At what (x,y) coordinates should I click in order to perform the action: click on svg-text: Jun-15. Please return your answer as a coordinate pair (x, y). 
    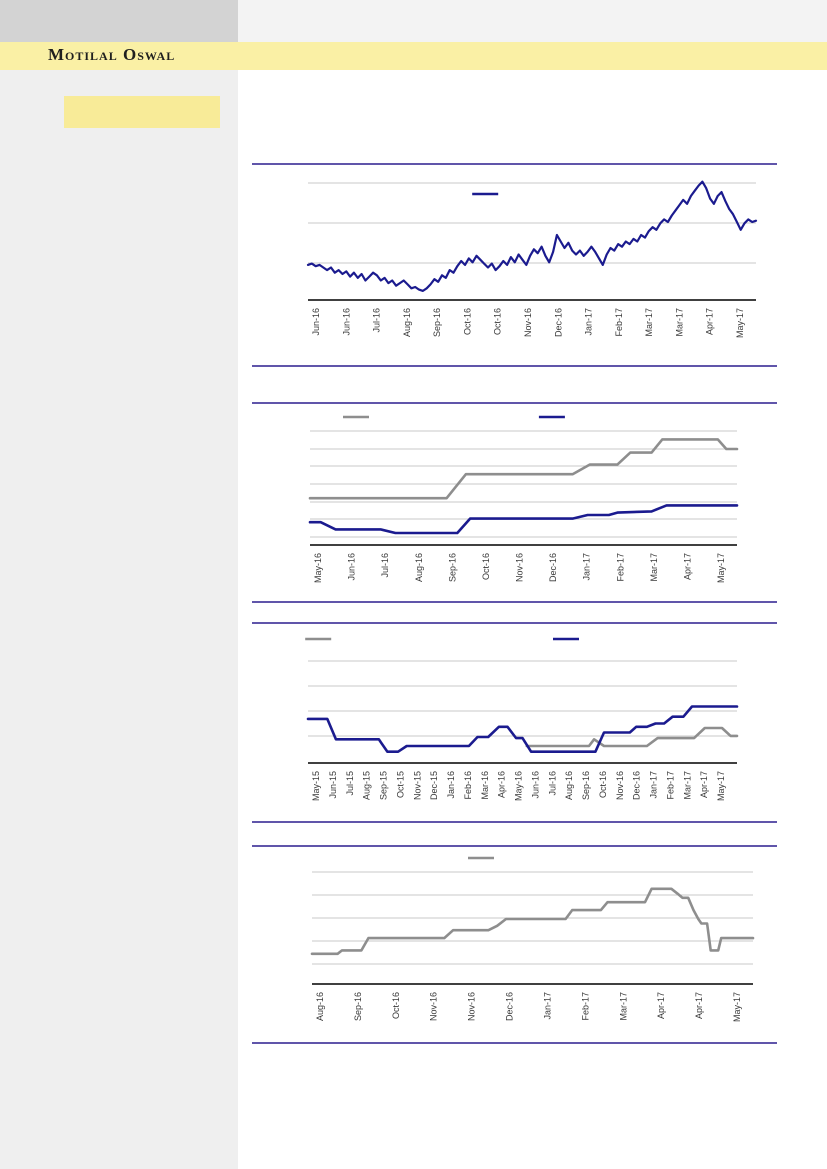
    Looking at the image, I should click on (333, 785).